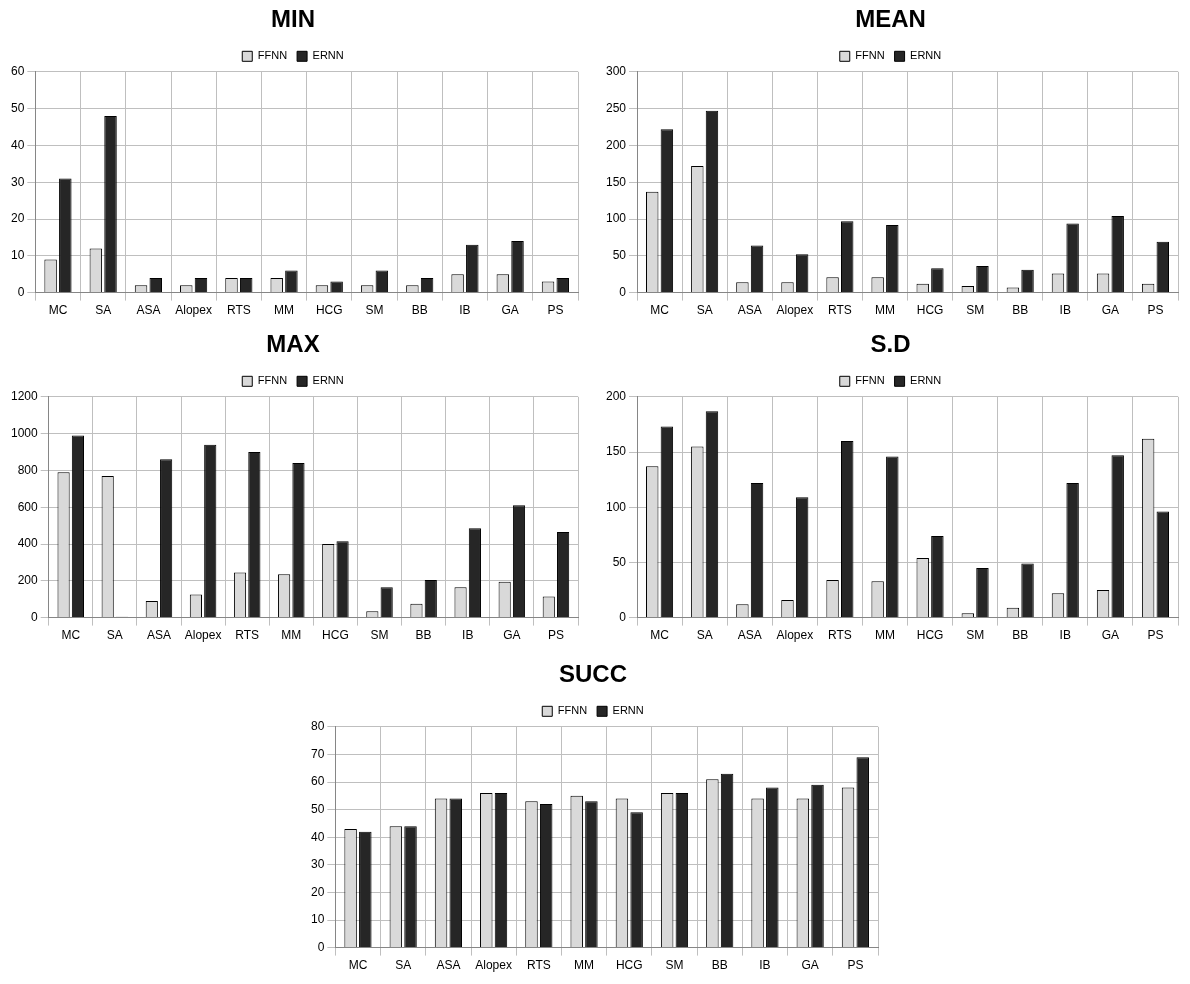 This screenshot has width=1190, height=984. What do you see at coordinates (593, 674) in the screenshot?
I see `chart-title: SUCC` at bounding box center [593, 674].